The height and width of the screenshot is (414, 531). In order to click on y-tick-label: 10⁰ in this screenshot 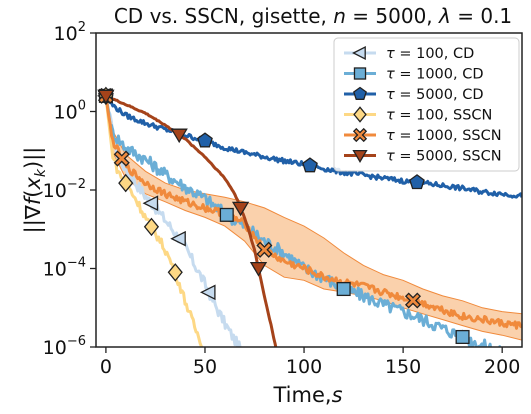, I will do `click(70, 111)`.